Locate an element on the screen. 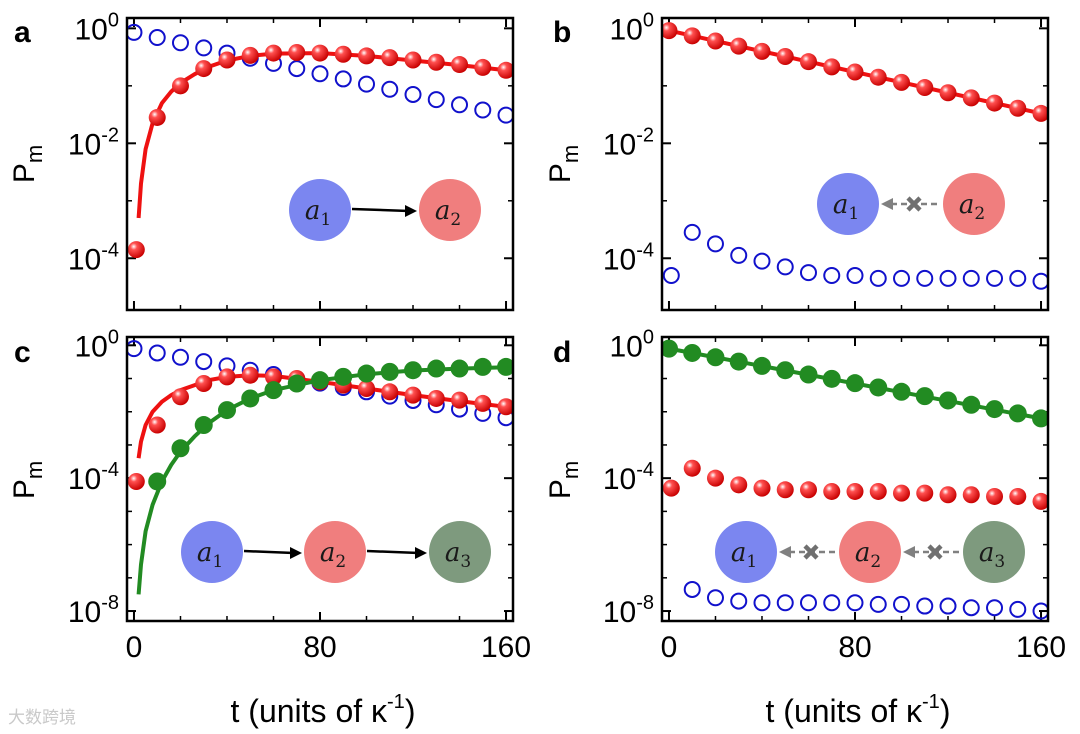  block-cross-icon is located at coordinates (811, 552).